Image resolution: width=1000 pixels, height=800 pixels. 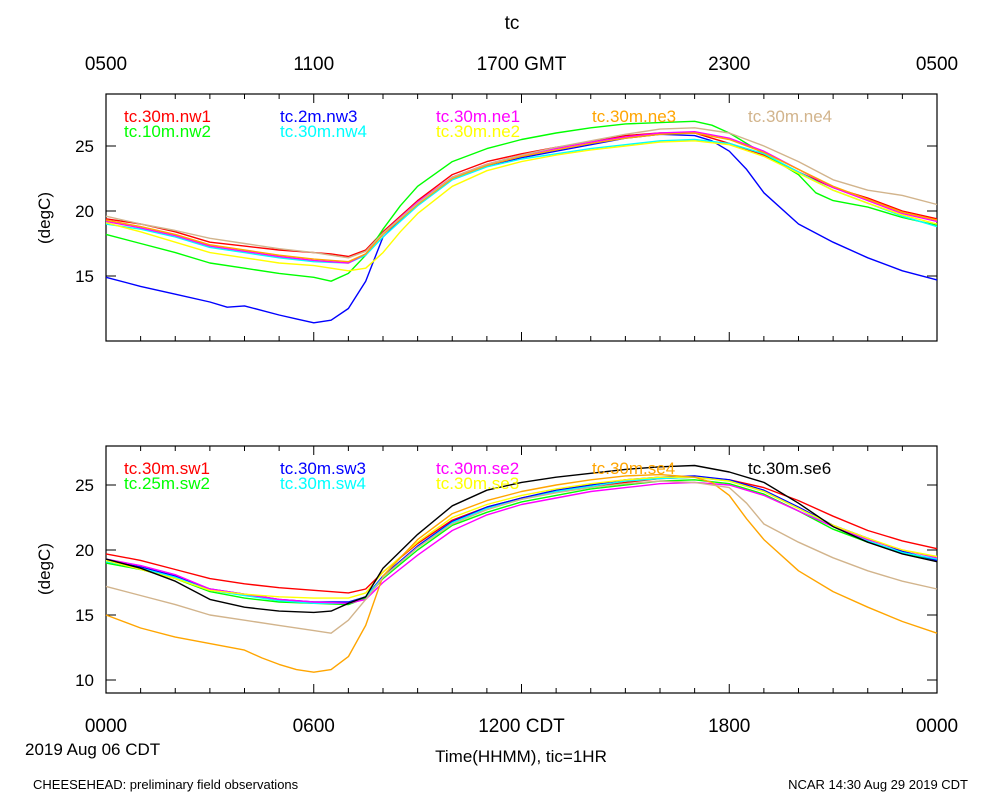 What do you see at coordinates (167, 131) in the screenshot?
I see `legend-entry-tc-10m-nw2: tc.10m.nw2` at bounding box center [167, 131].